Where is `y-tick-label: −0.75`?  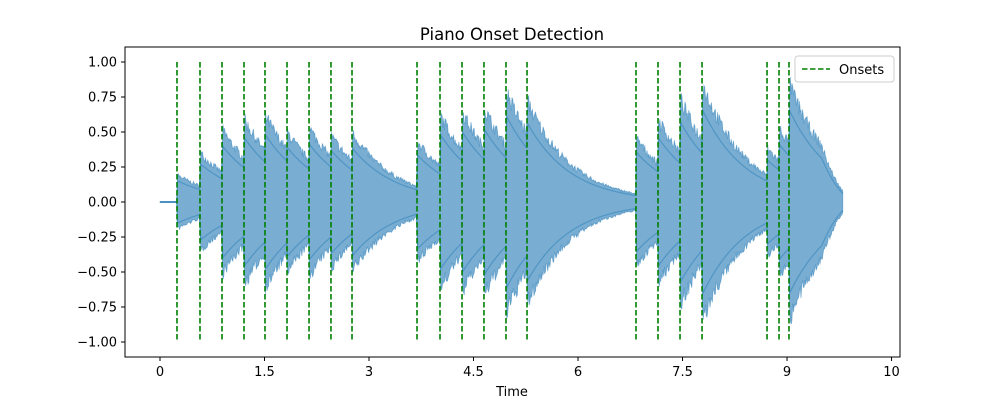
y-tick-label: −0.75 is located at coordinates (97, 308).